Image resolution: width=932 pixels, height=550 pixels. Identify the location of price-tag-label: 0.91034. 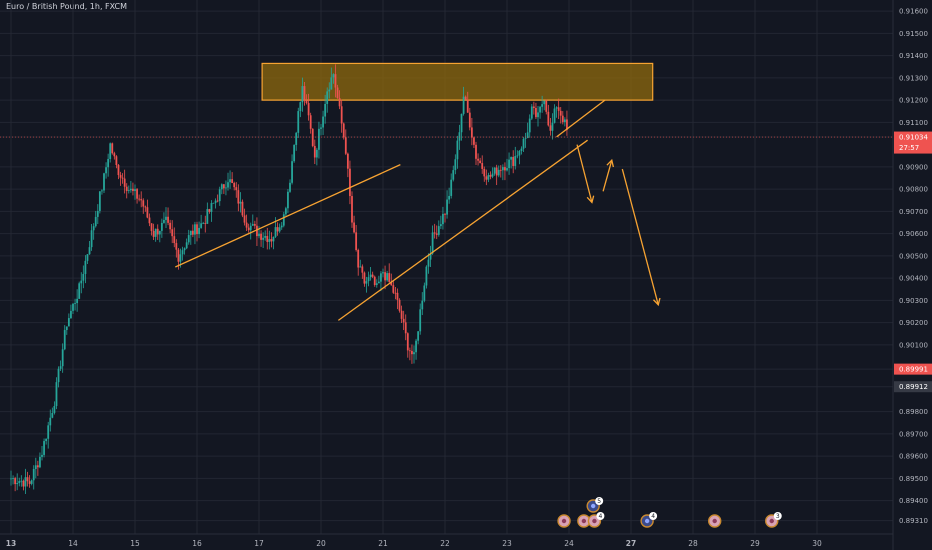
(913, 138).